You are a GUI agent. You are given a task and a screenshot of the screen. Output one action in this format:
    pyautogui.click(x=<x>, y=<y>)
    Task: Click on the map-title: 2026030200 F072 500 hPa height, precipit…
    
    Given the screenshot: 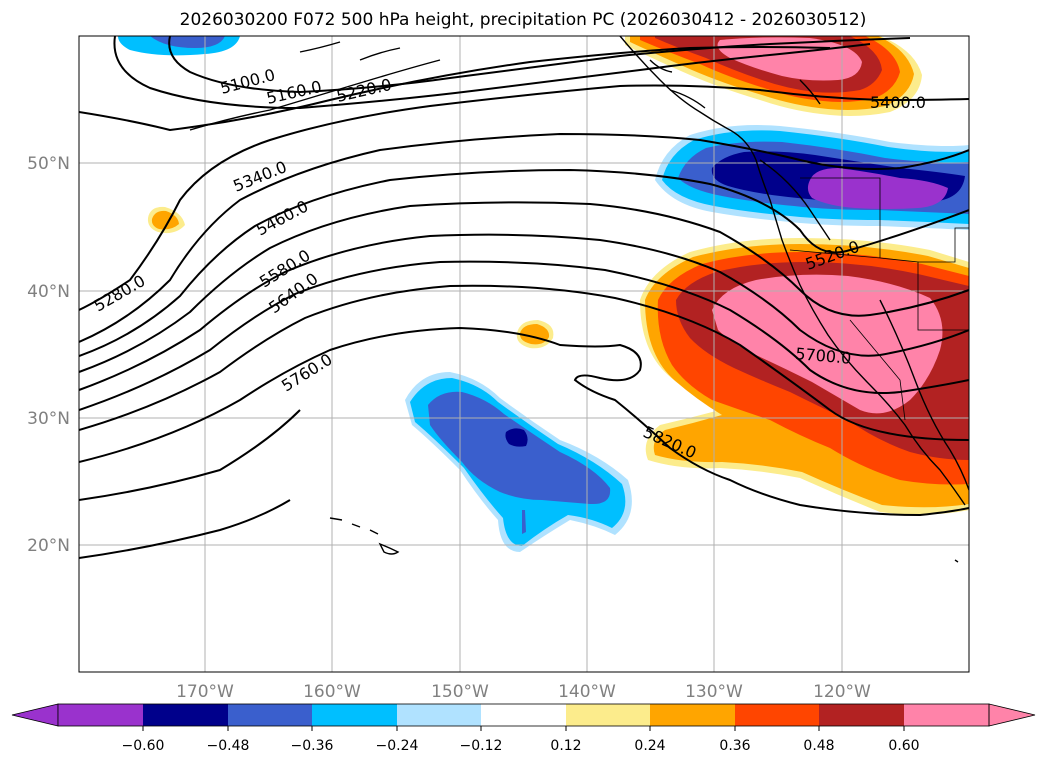 What is the action you would take?
    pyautogui.click(x=523, y=20)
    